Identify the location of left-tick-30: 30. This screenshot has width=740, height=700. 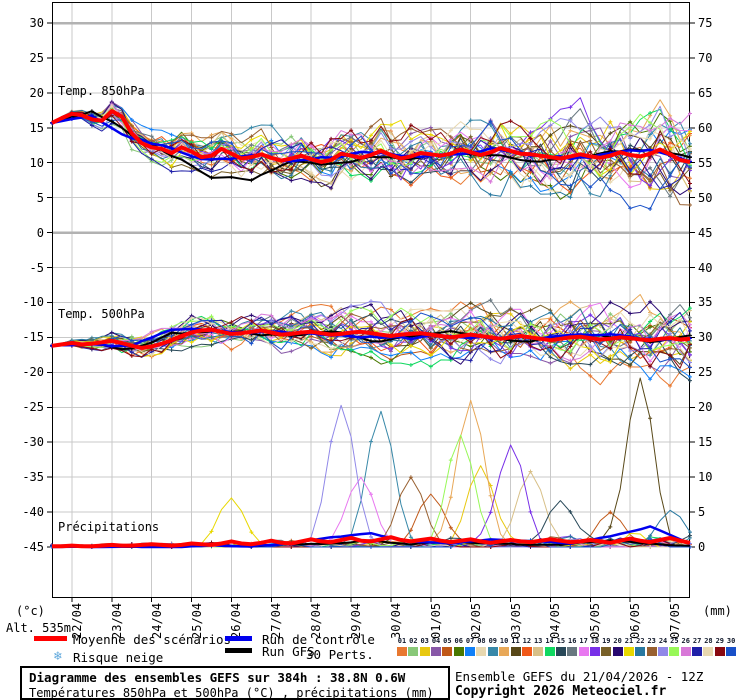
(36, 23).